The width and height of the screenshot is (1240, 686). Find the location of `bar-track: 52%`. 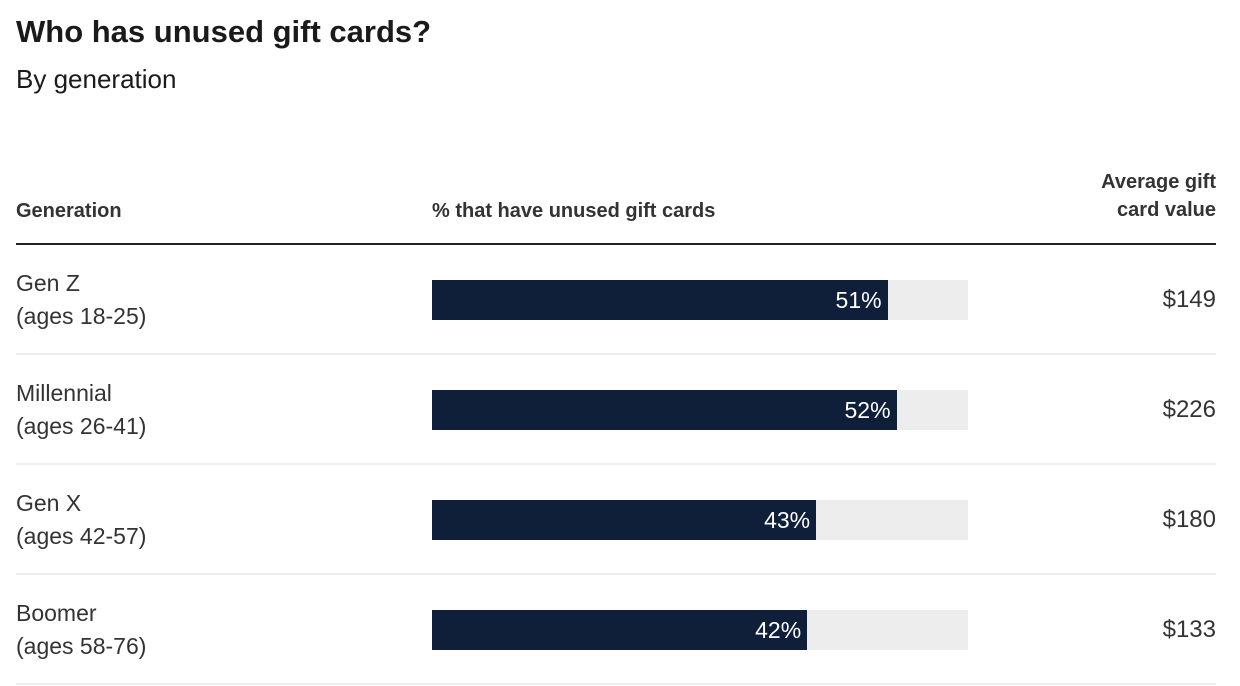

bar-track: 52% is located at coordinates (700, 410).